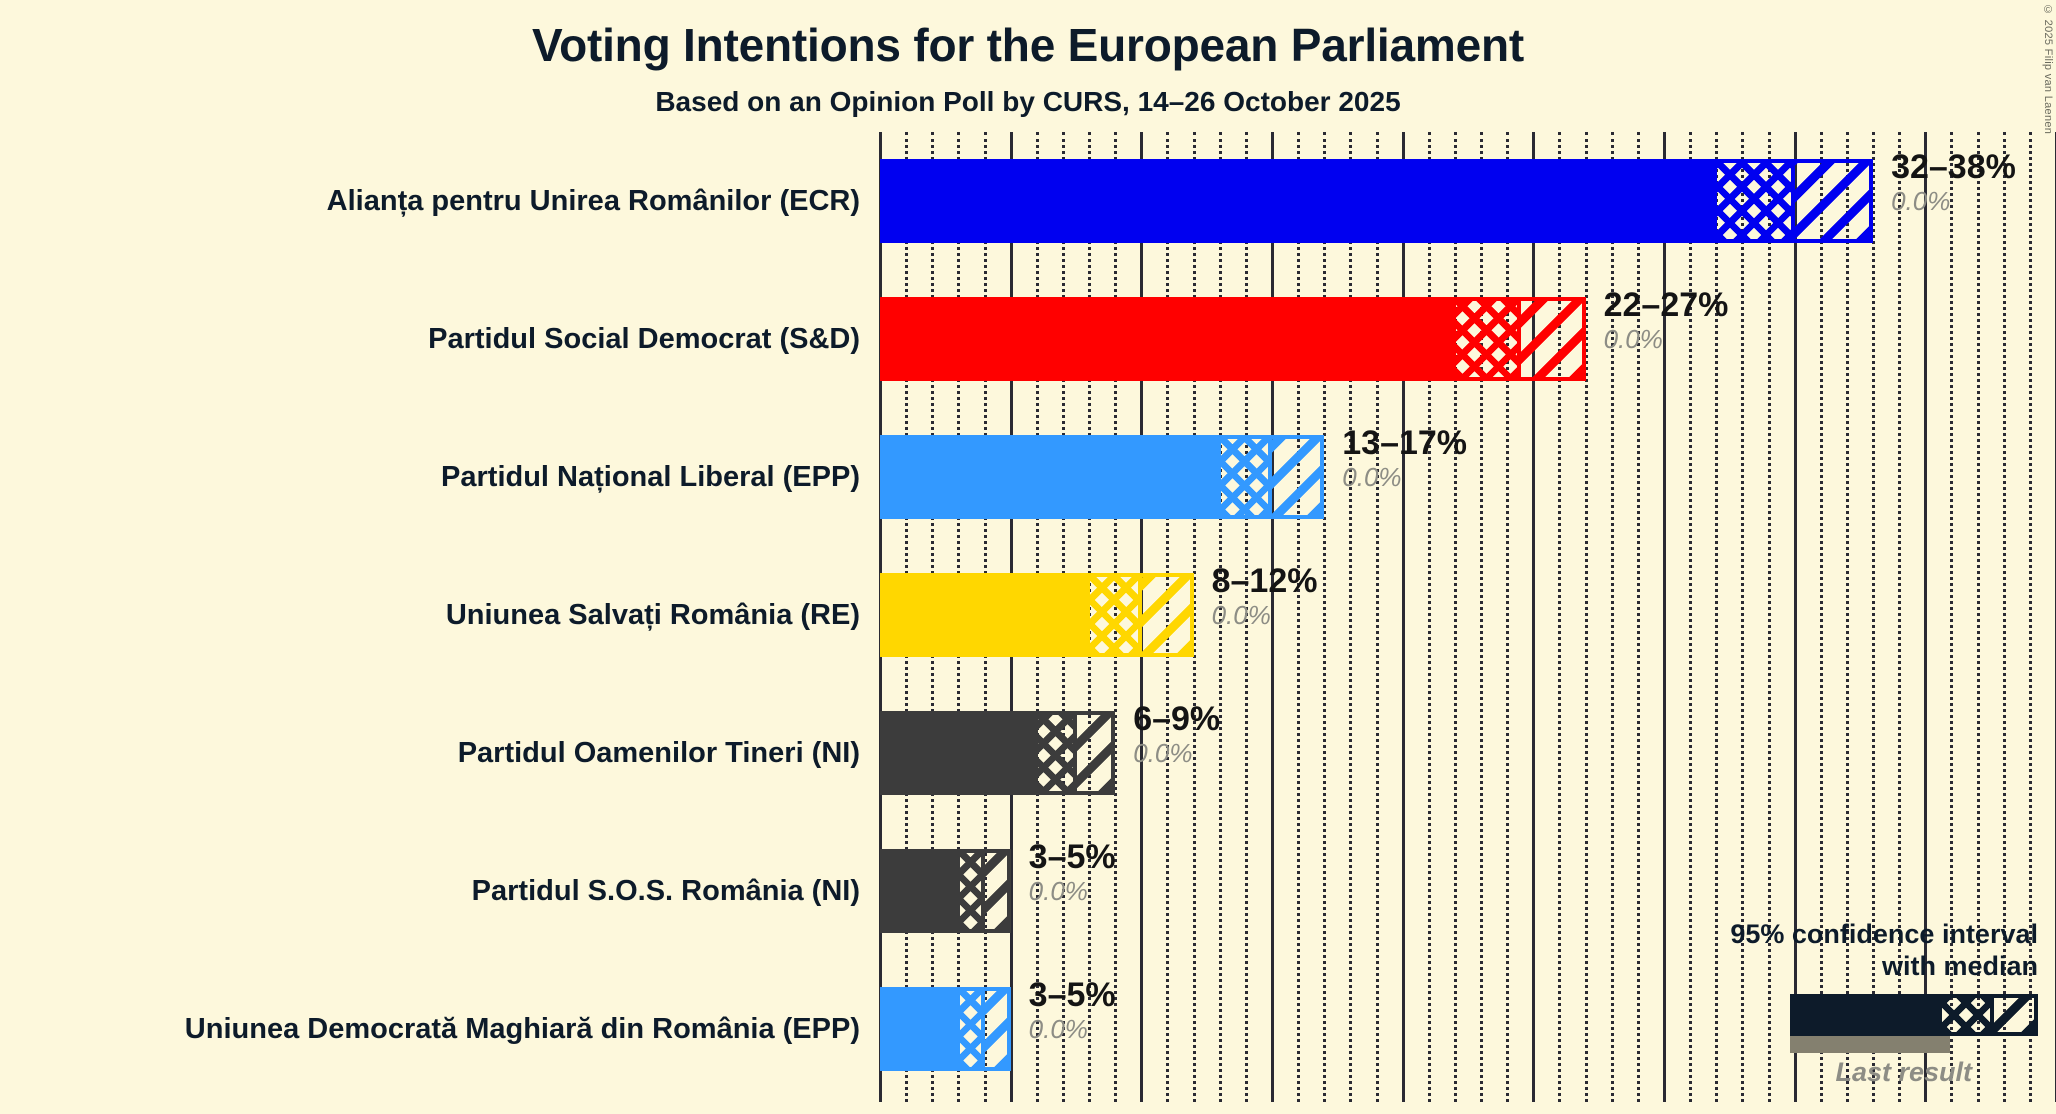  I want to click on legend-last-result-swatch, so click(1870, 1044).